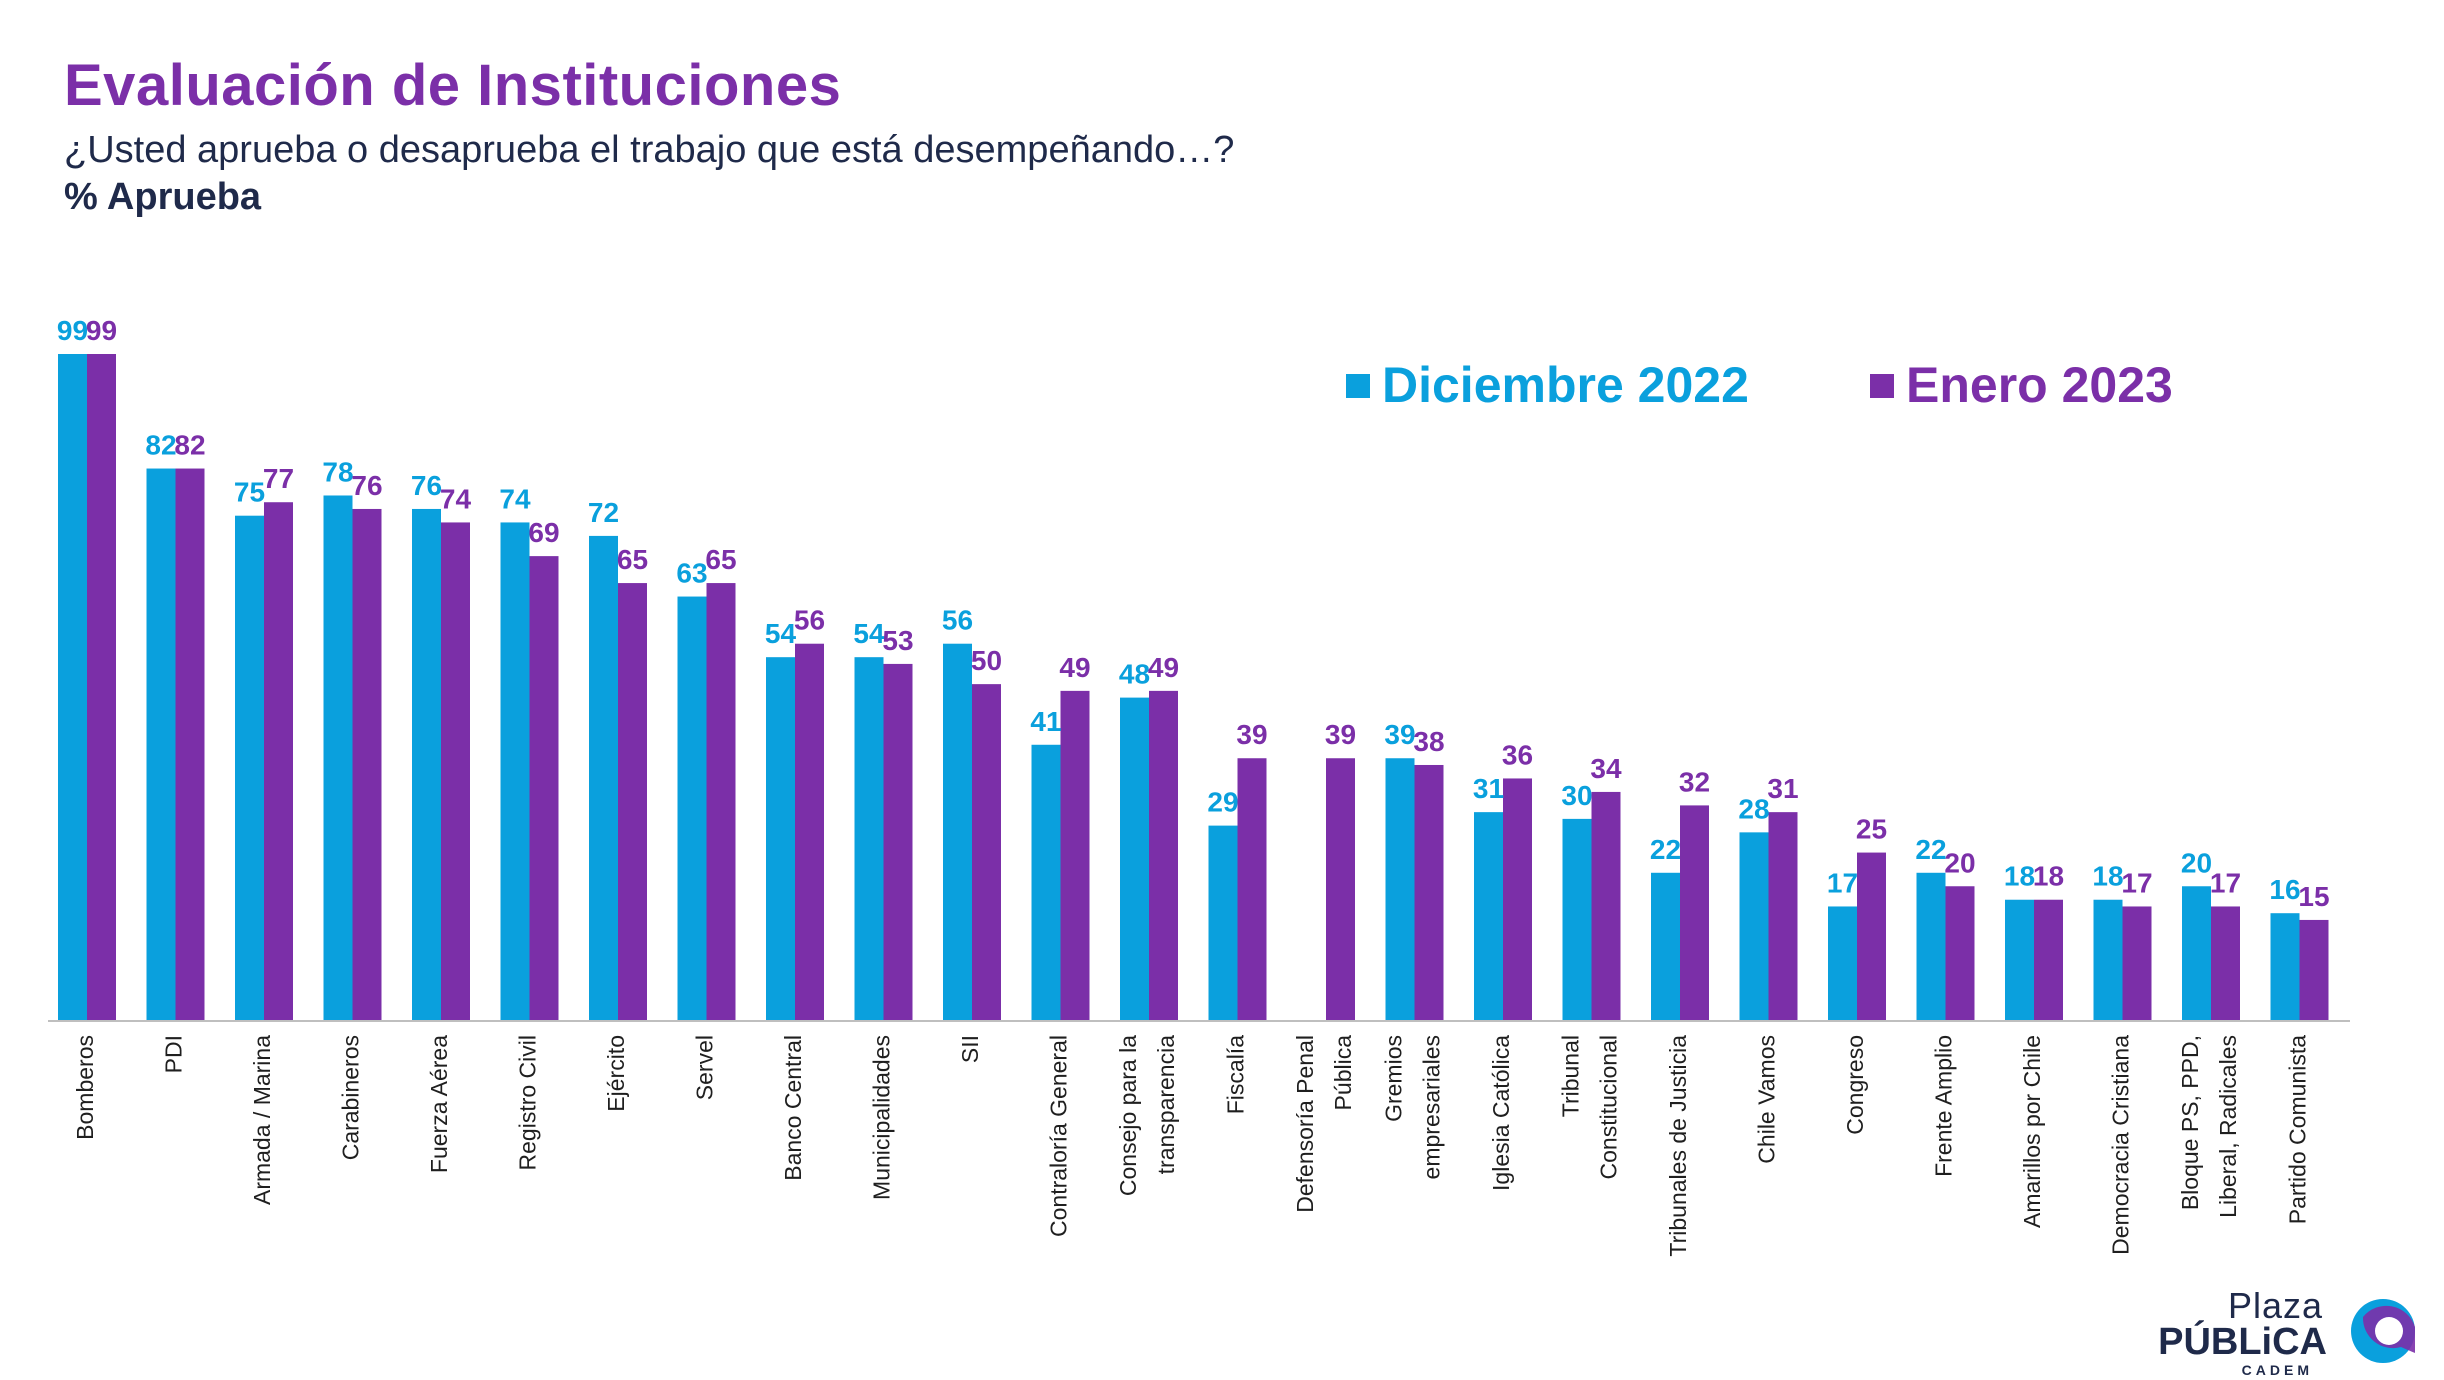  What do you see at coordinates (705, 1067) in the screenshot?
I see `x-label-servel: Servel` at bounding box center [705, 1067].